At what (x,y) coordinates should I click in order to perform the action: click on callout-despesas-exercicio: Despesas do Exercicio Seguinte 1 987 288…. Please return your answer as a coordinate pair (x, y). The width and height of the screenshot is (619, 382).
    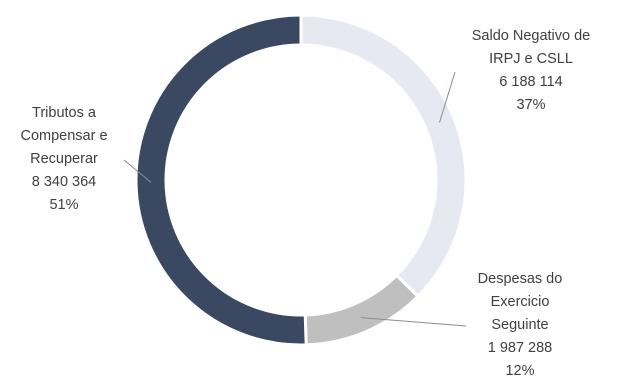
    Looking at the image, I should click on (520, 325).